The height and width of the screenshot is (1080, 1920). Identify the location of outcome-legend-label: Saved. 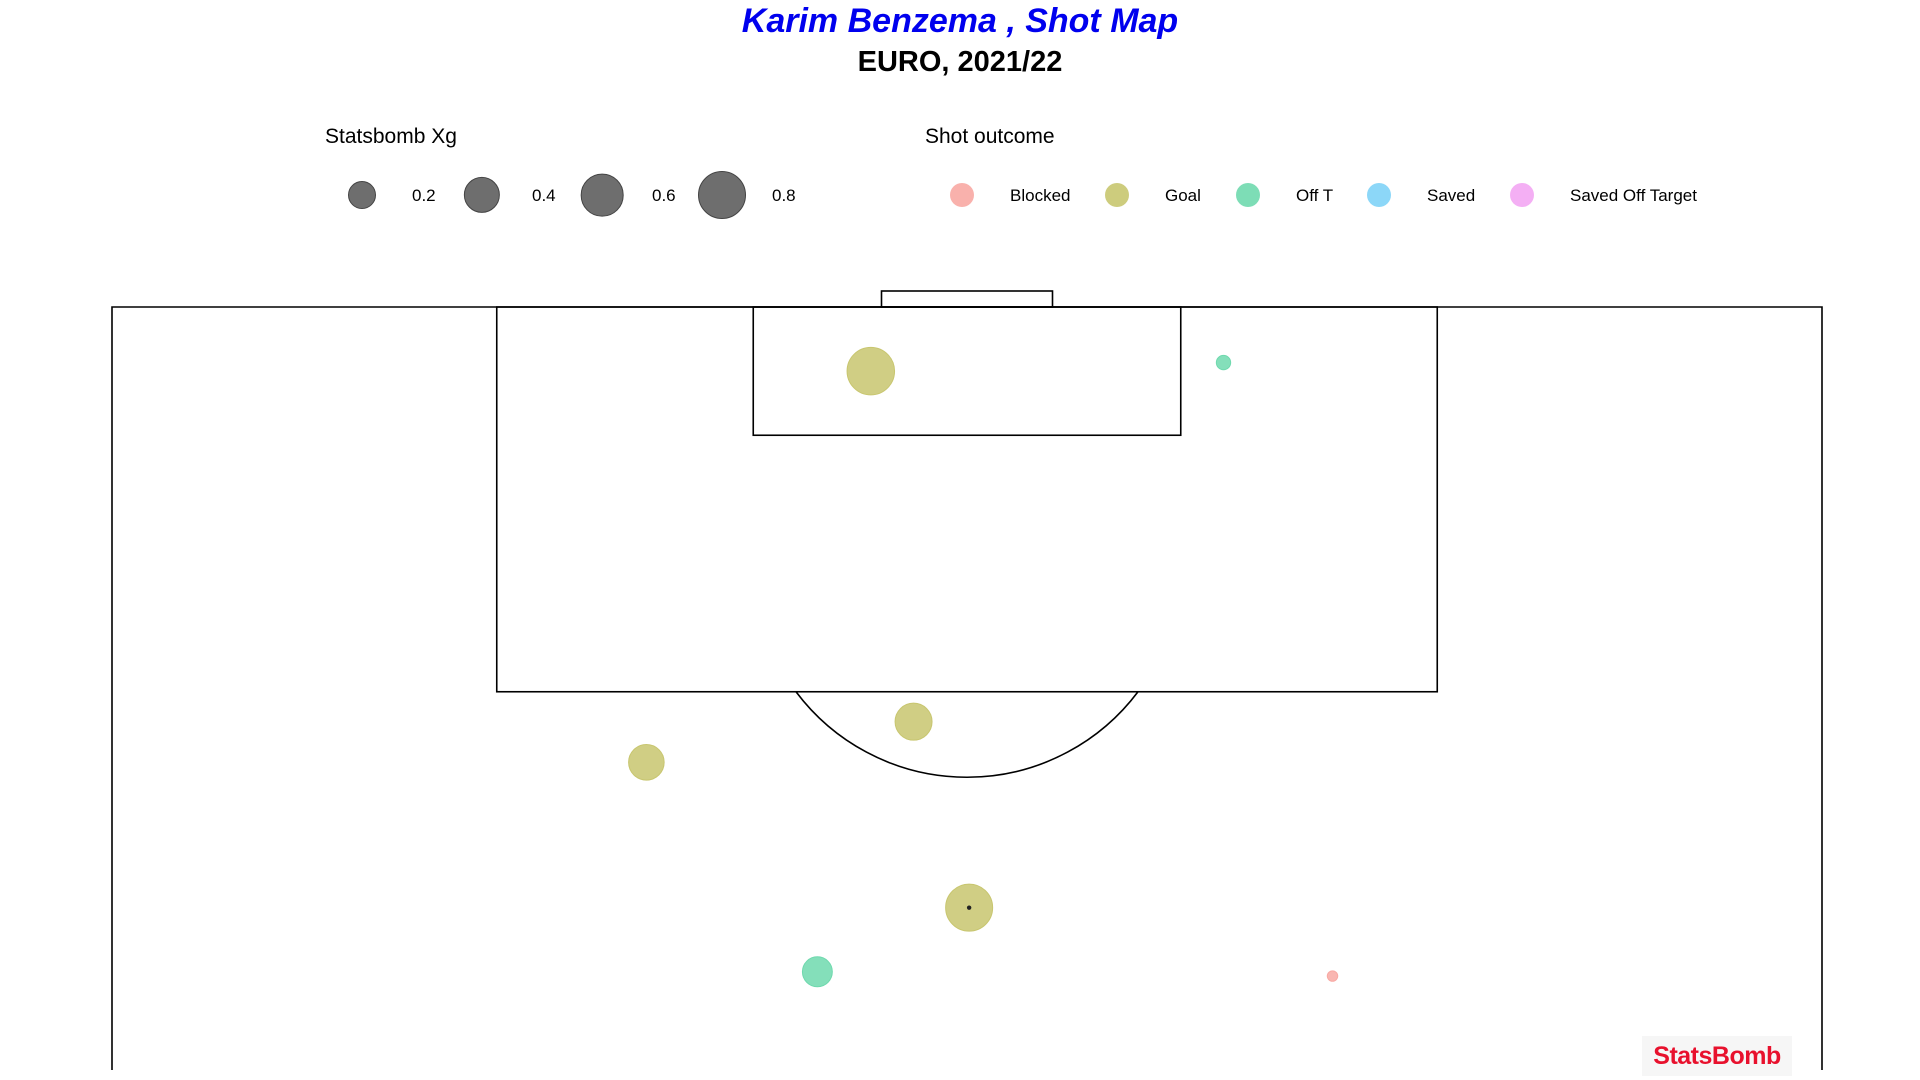
(1451, 195).